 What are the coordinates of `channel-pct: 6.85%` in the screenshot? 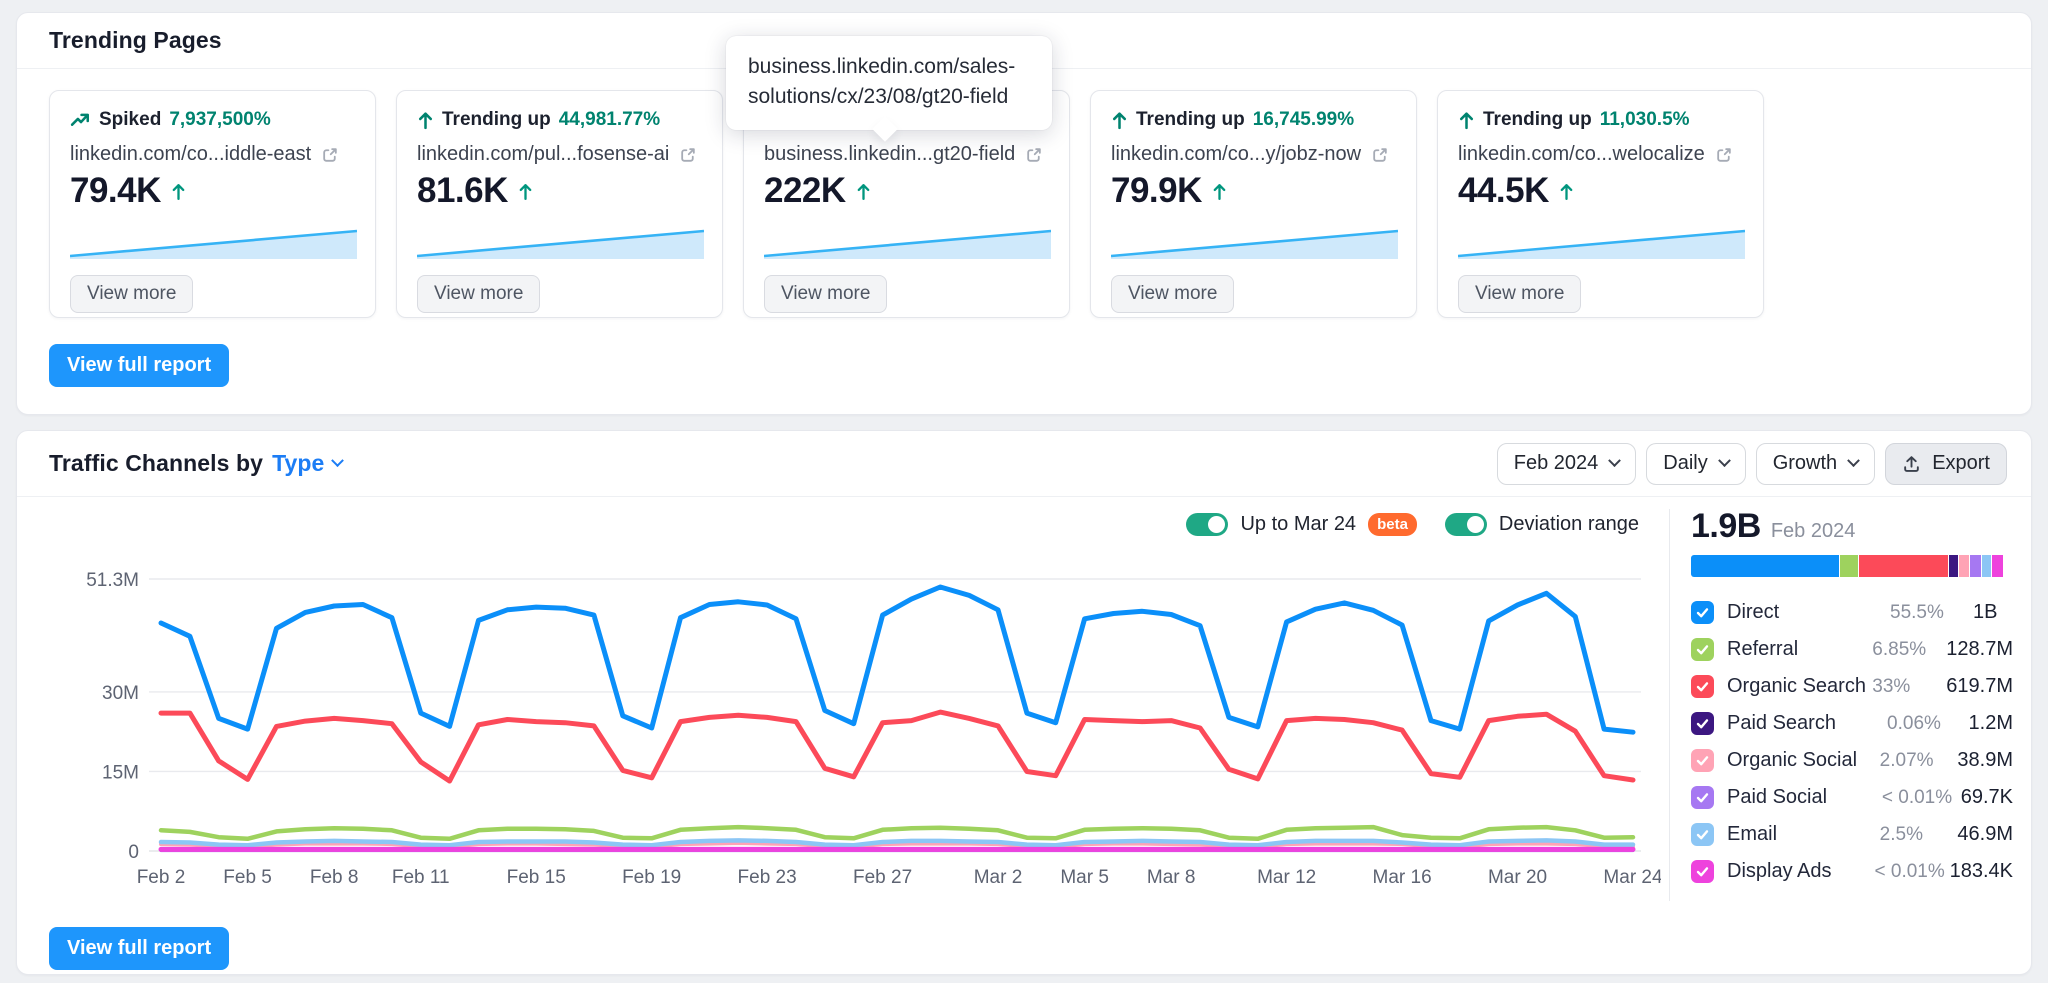 It's located at (1899, 649).